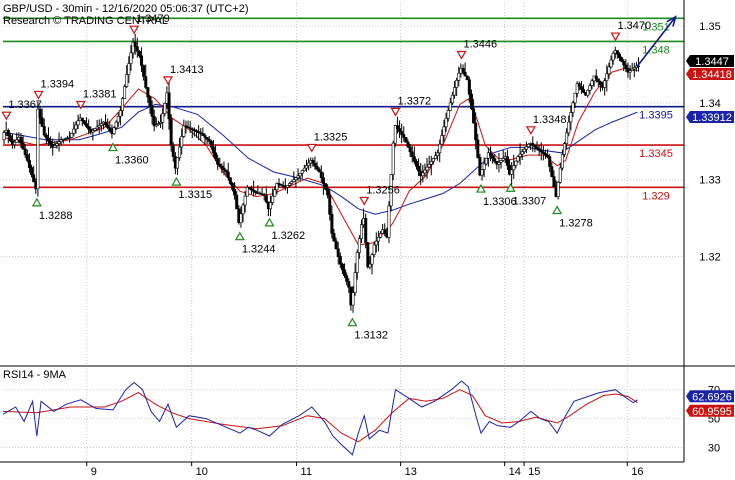 The image size is (735, 480). Describe the element at coordinates (35, 375) in the screenshot. I see `rsi-panel-title: RSI14 - 9MA` at that location.